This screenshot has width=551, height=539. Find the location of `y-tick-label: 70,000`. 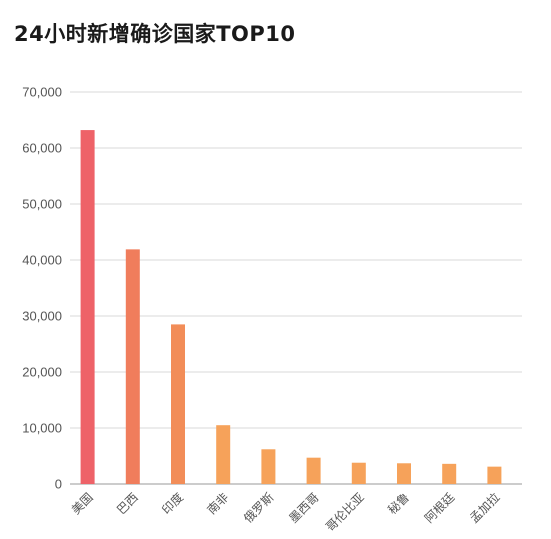

y-tick-label: 70,000 is located at coordinates (42, 92).